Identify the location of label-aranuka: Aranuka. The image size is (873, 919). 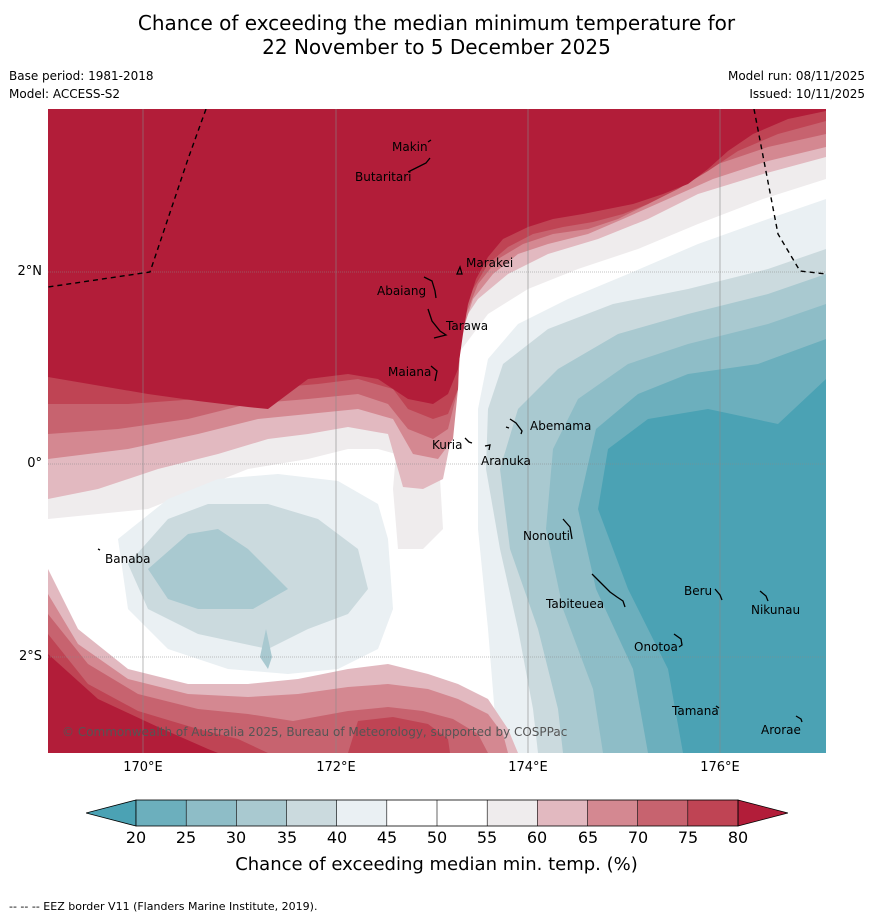
(506, 461).